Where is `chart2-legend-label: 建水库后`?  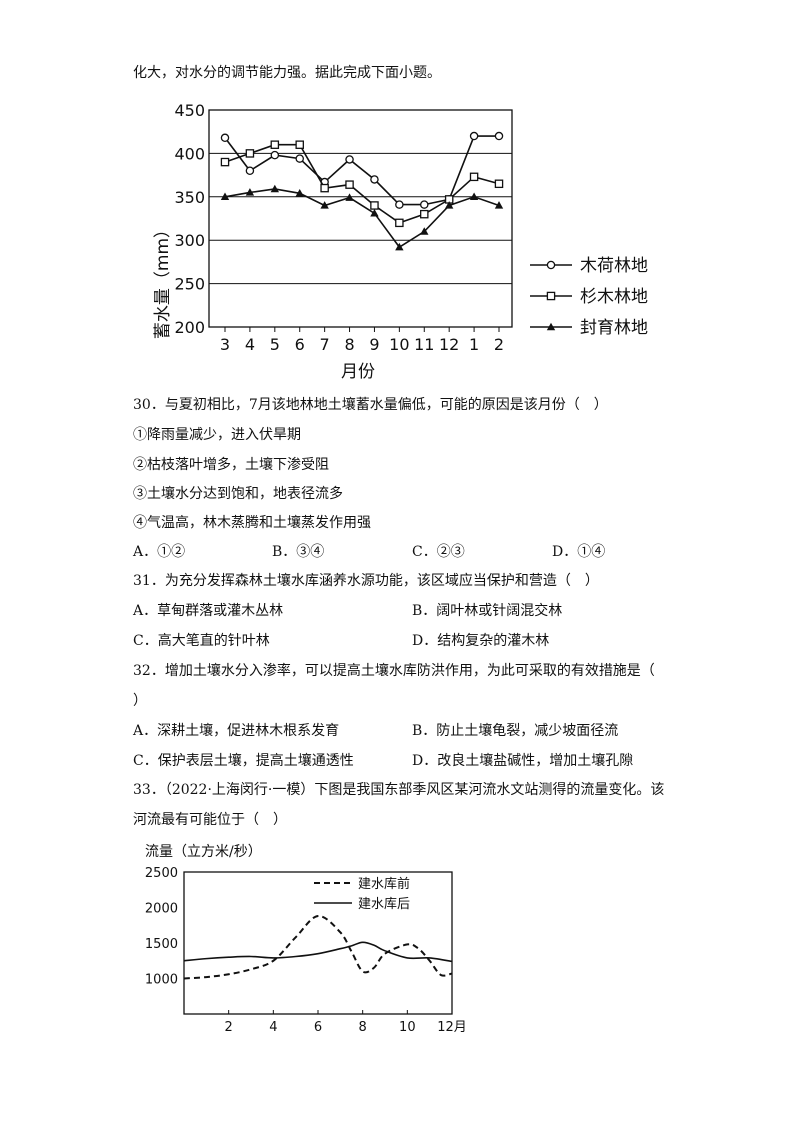 chart2-legend-label: 建水库后 is located at coordinates (384, 904).